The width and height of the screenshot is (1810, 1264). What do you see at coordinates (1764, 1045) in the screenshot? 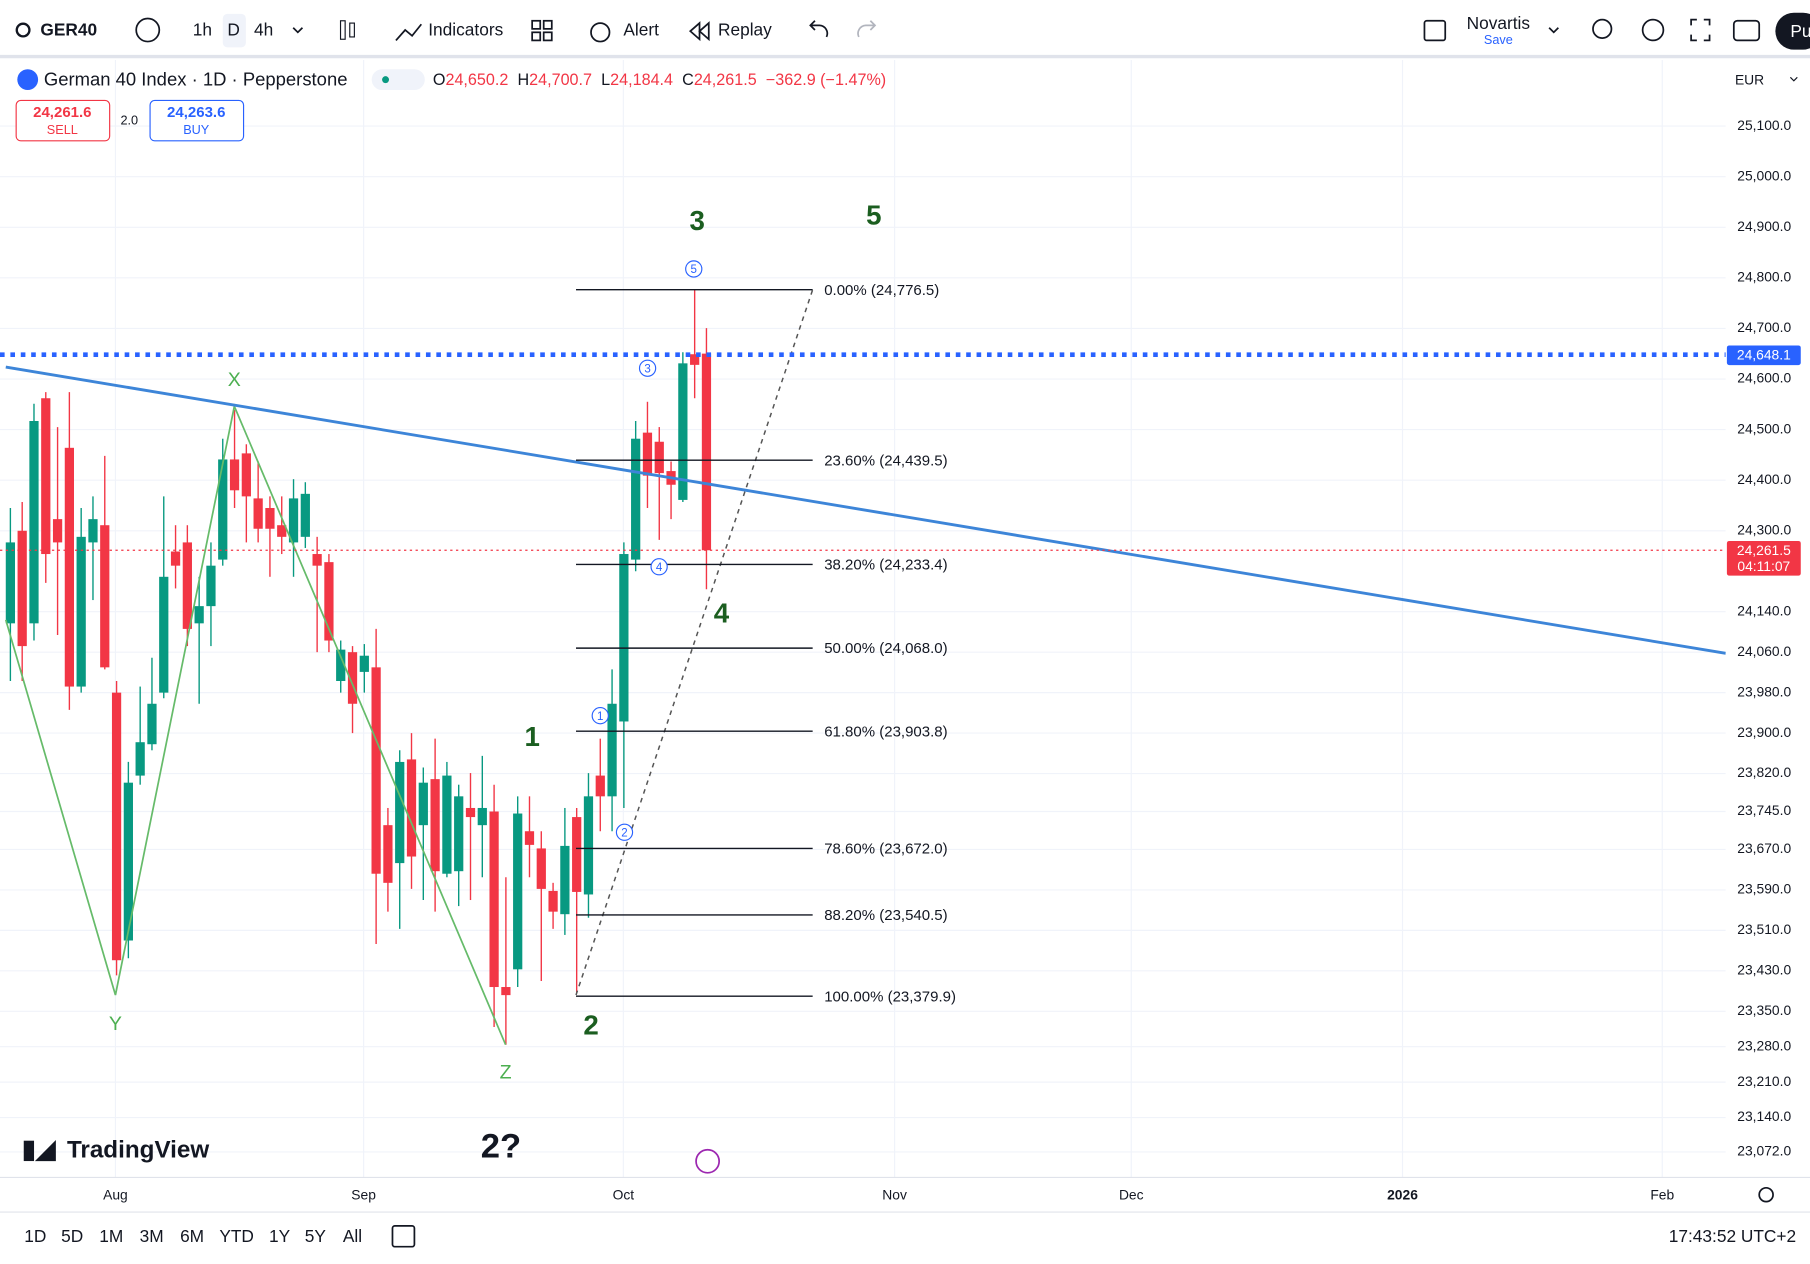
I see `y-tick-label: 23,280.0` at bounding box center [1764, 1045].